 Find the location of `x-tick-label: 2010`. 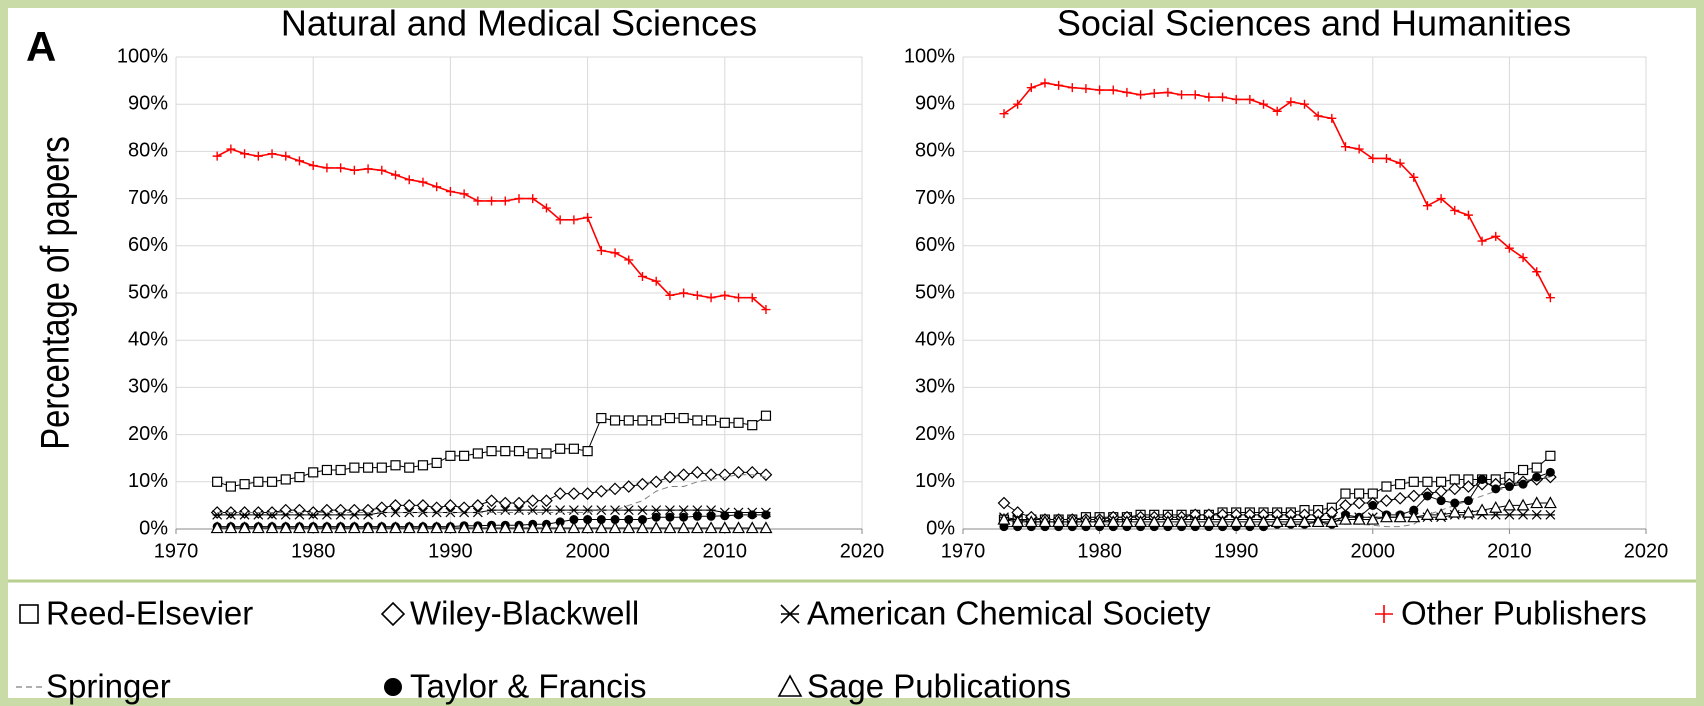

x-tick-label: 2010 is located at coordinates (725, 551).